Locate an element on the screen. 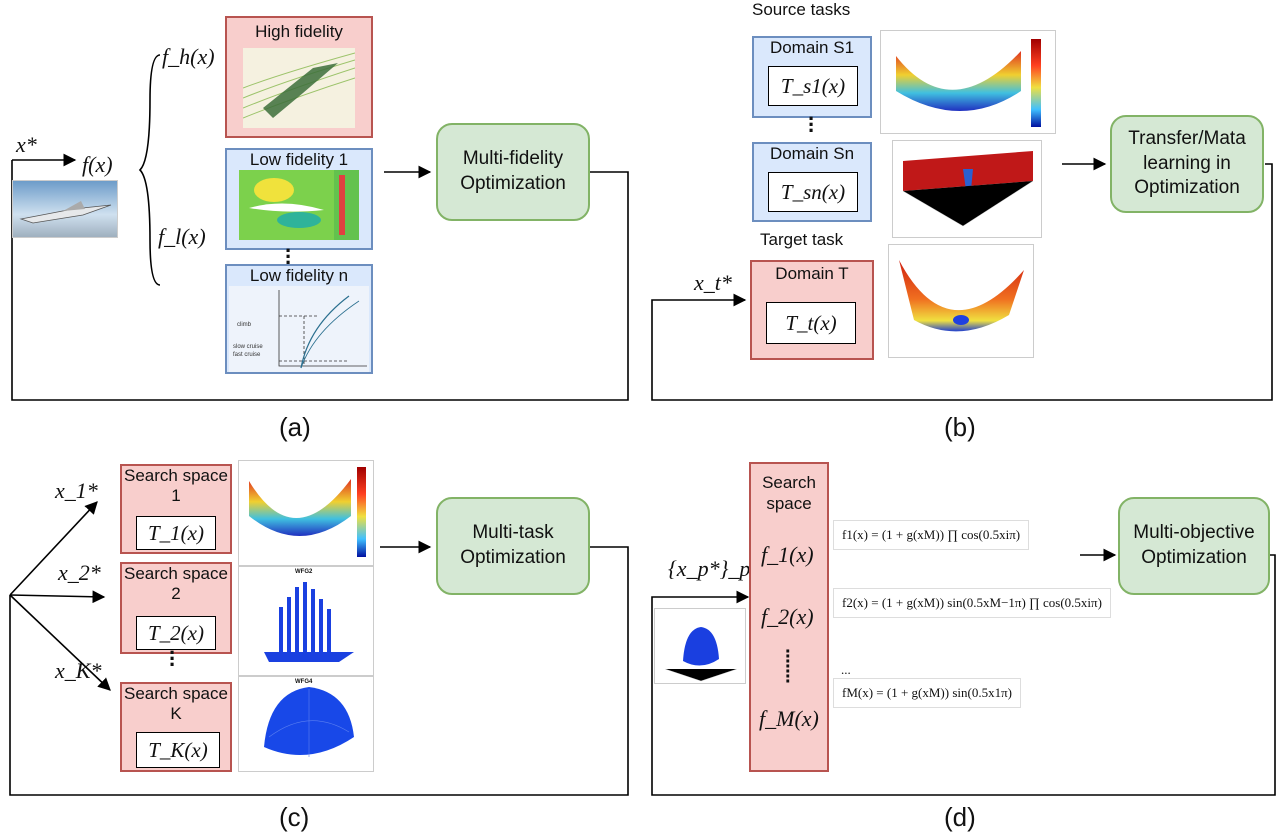 This screenshot has height=840, width=1283. caption-a: (a) is located at coordinates (295, 427).